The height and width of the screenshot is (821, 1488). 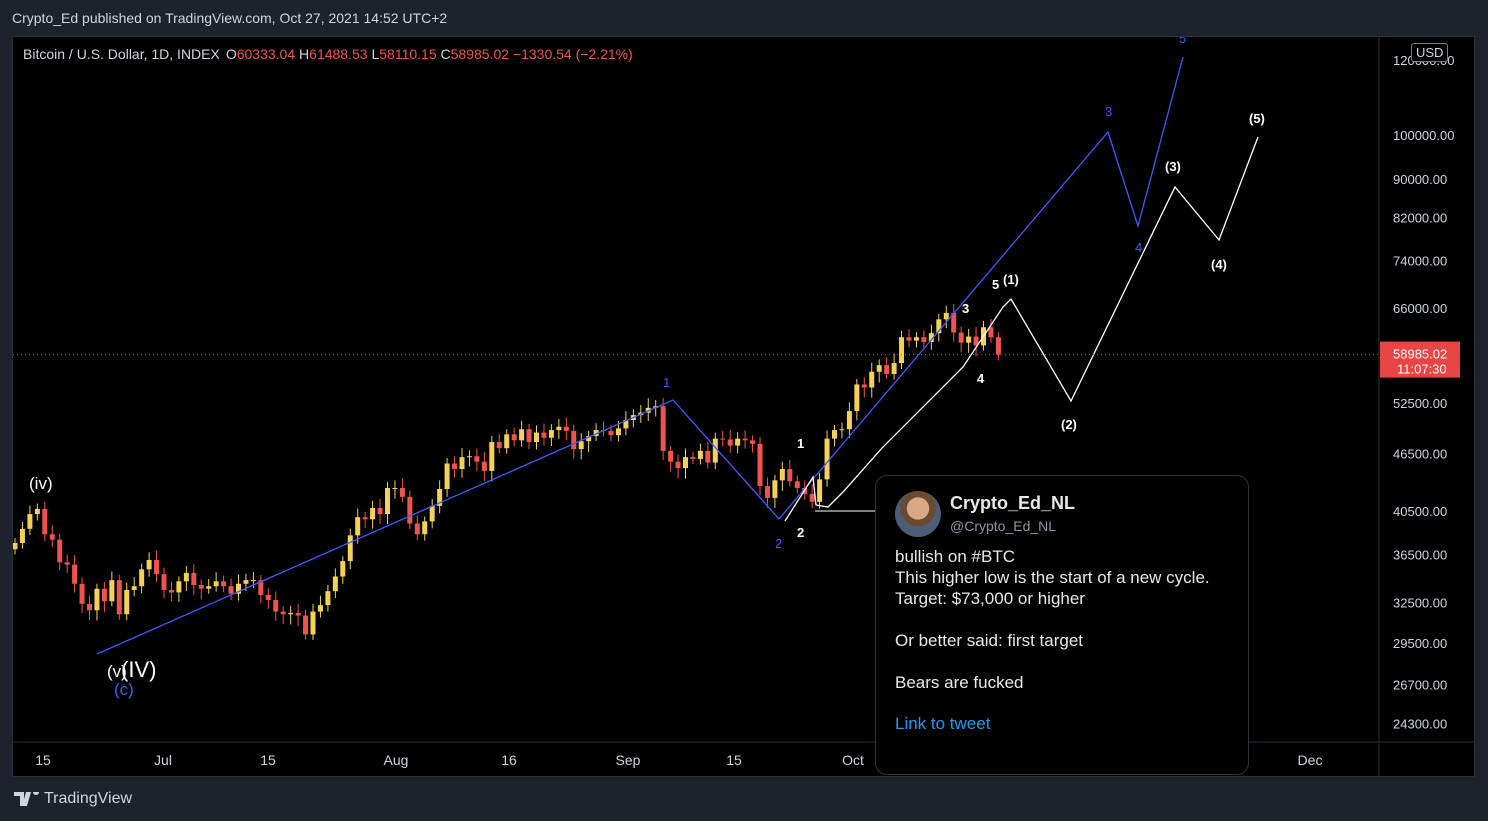 I want to click on wave-label: 3, so click(x=965, y=308).